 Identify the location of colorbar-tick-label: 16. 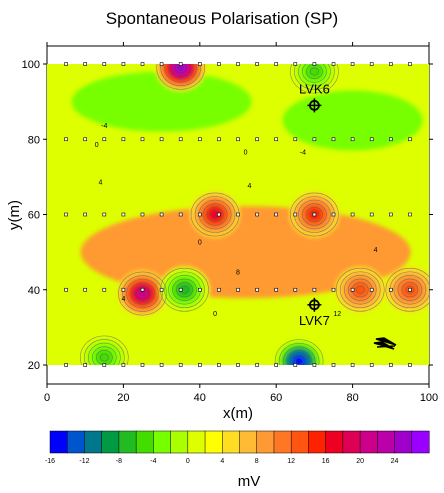
(326, 461).